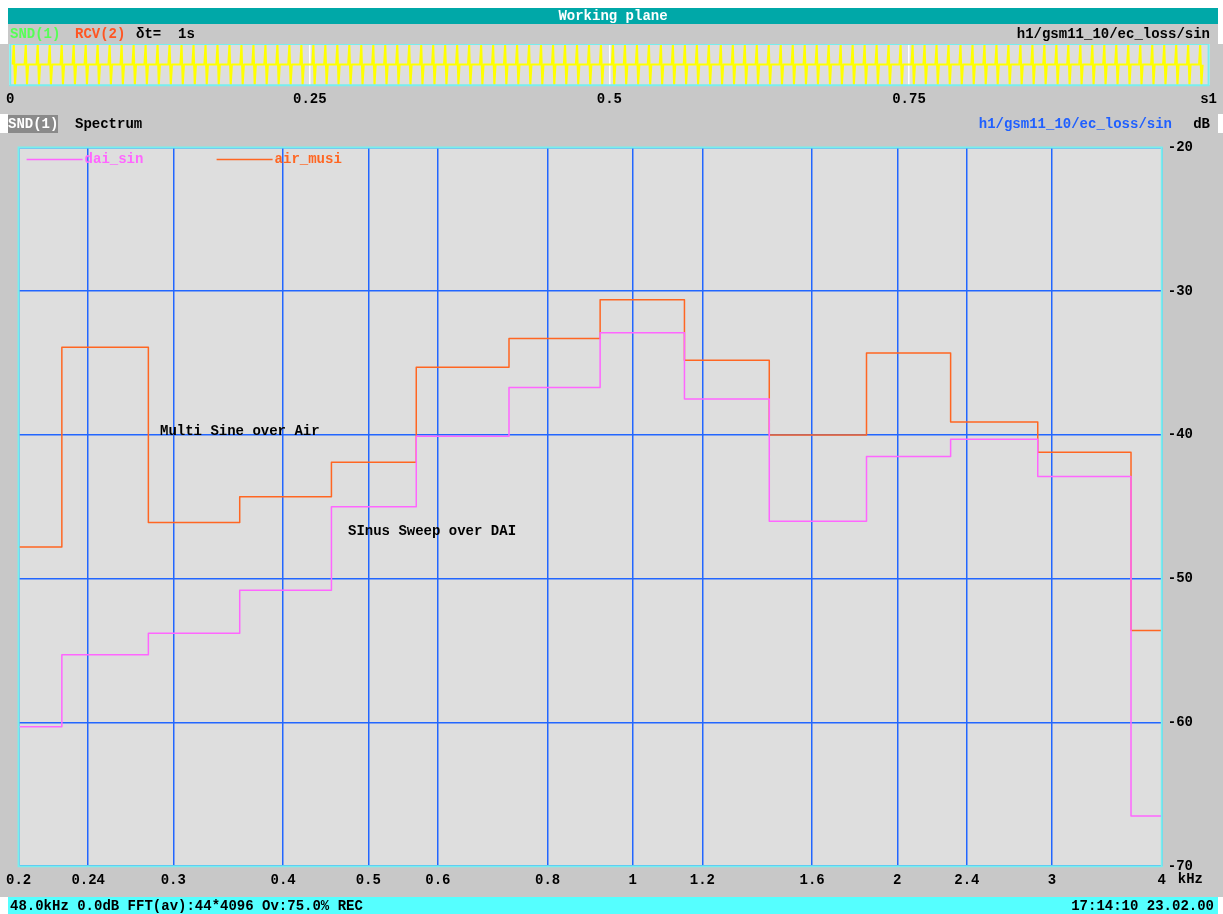 Image resolution: width=1223 pixels, height=914 pixels. I want to click on x-tick-label: 3, so click(1052, 880).